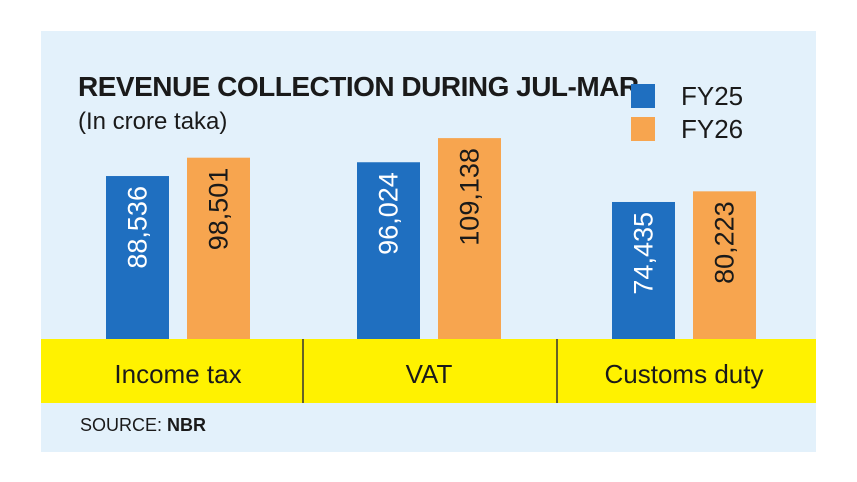 Image resolution: width=857 pixels, height=482 pixels. What do you see at coordinates (644, 253) in the screenshot?
I see `data-label-customs-duty-fy25: 74,435` at bounding box center [644, 253].